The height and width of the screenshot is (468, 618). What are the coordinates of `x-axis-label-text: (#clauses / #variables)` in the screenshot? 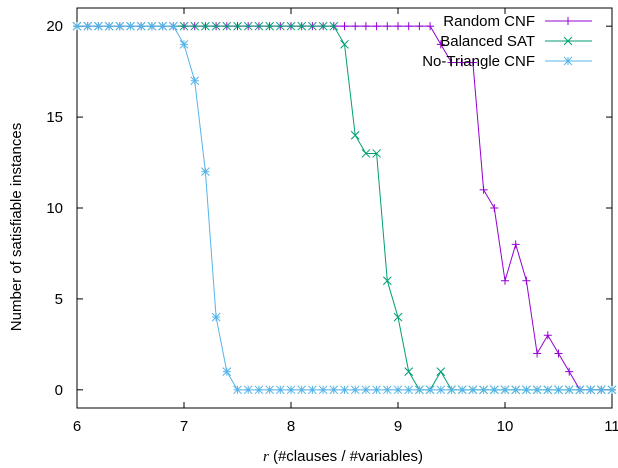 It's located at (346, 456).